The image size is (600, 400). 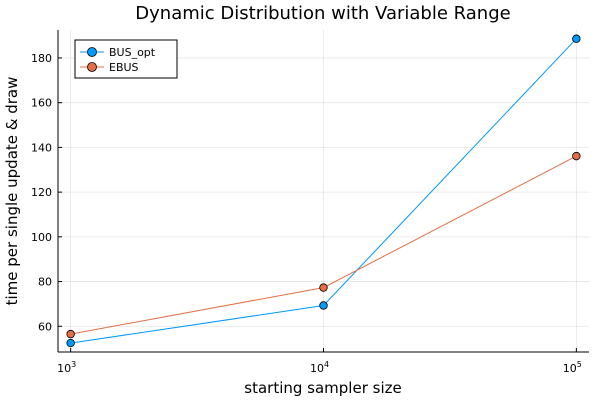 What do you see at coordinates (572, 367) in the screenshot?
I see `x-tick-label: 10⁵` at bounding box center [572, 367].